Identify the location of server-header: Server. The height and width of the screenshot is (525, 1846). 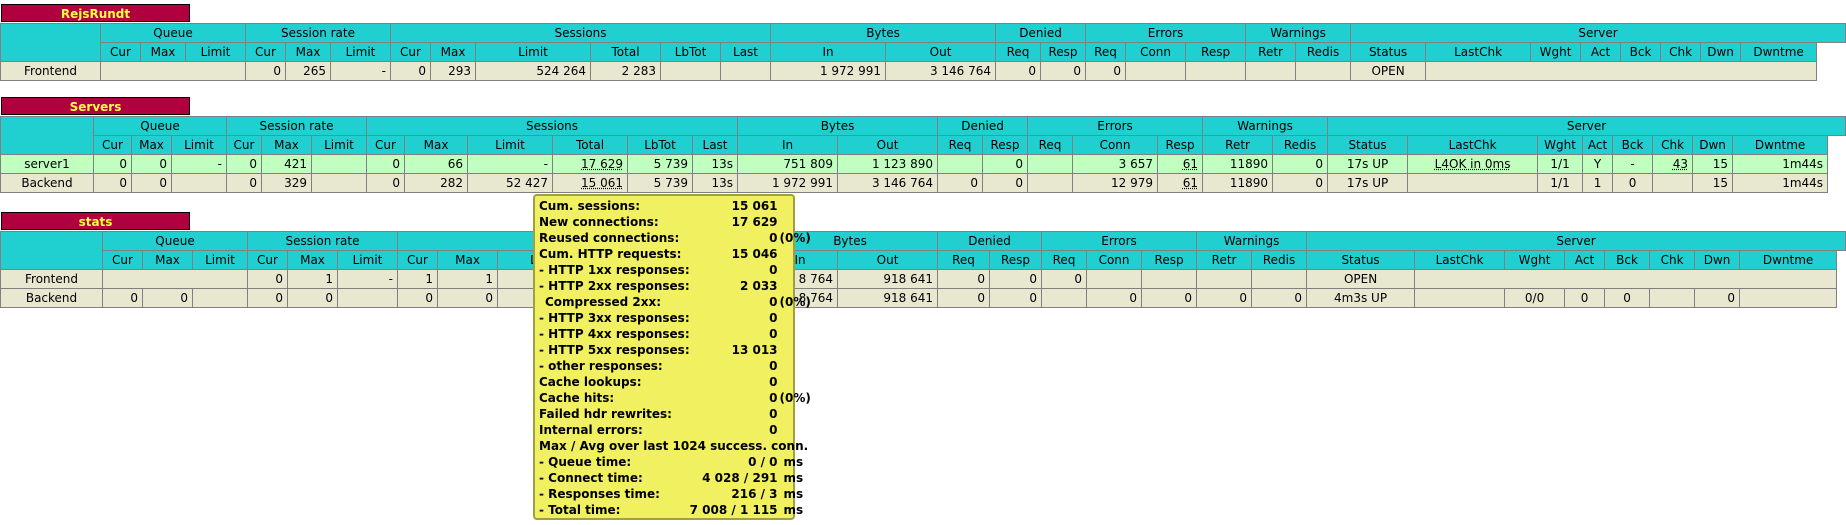
(1598, 33).